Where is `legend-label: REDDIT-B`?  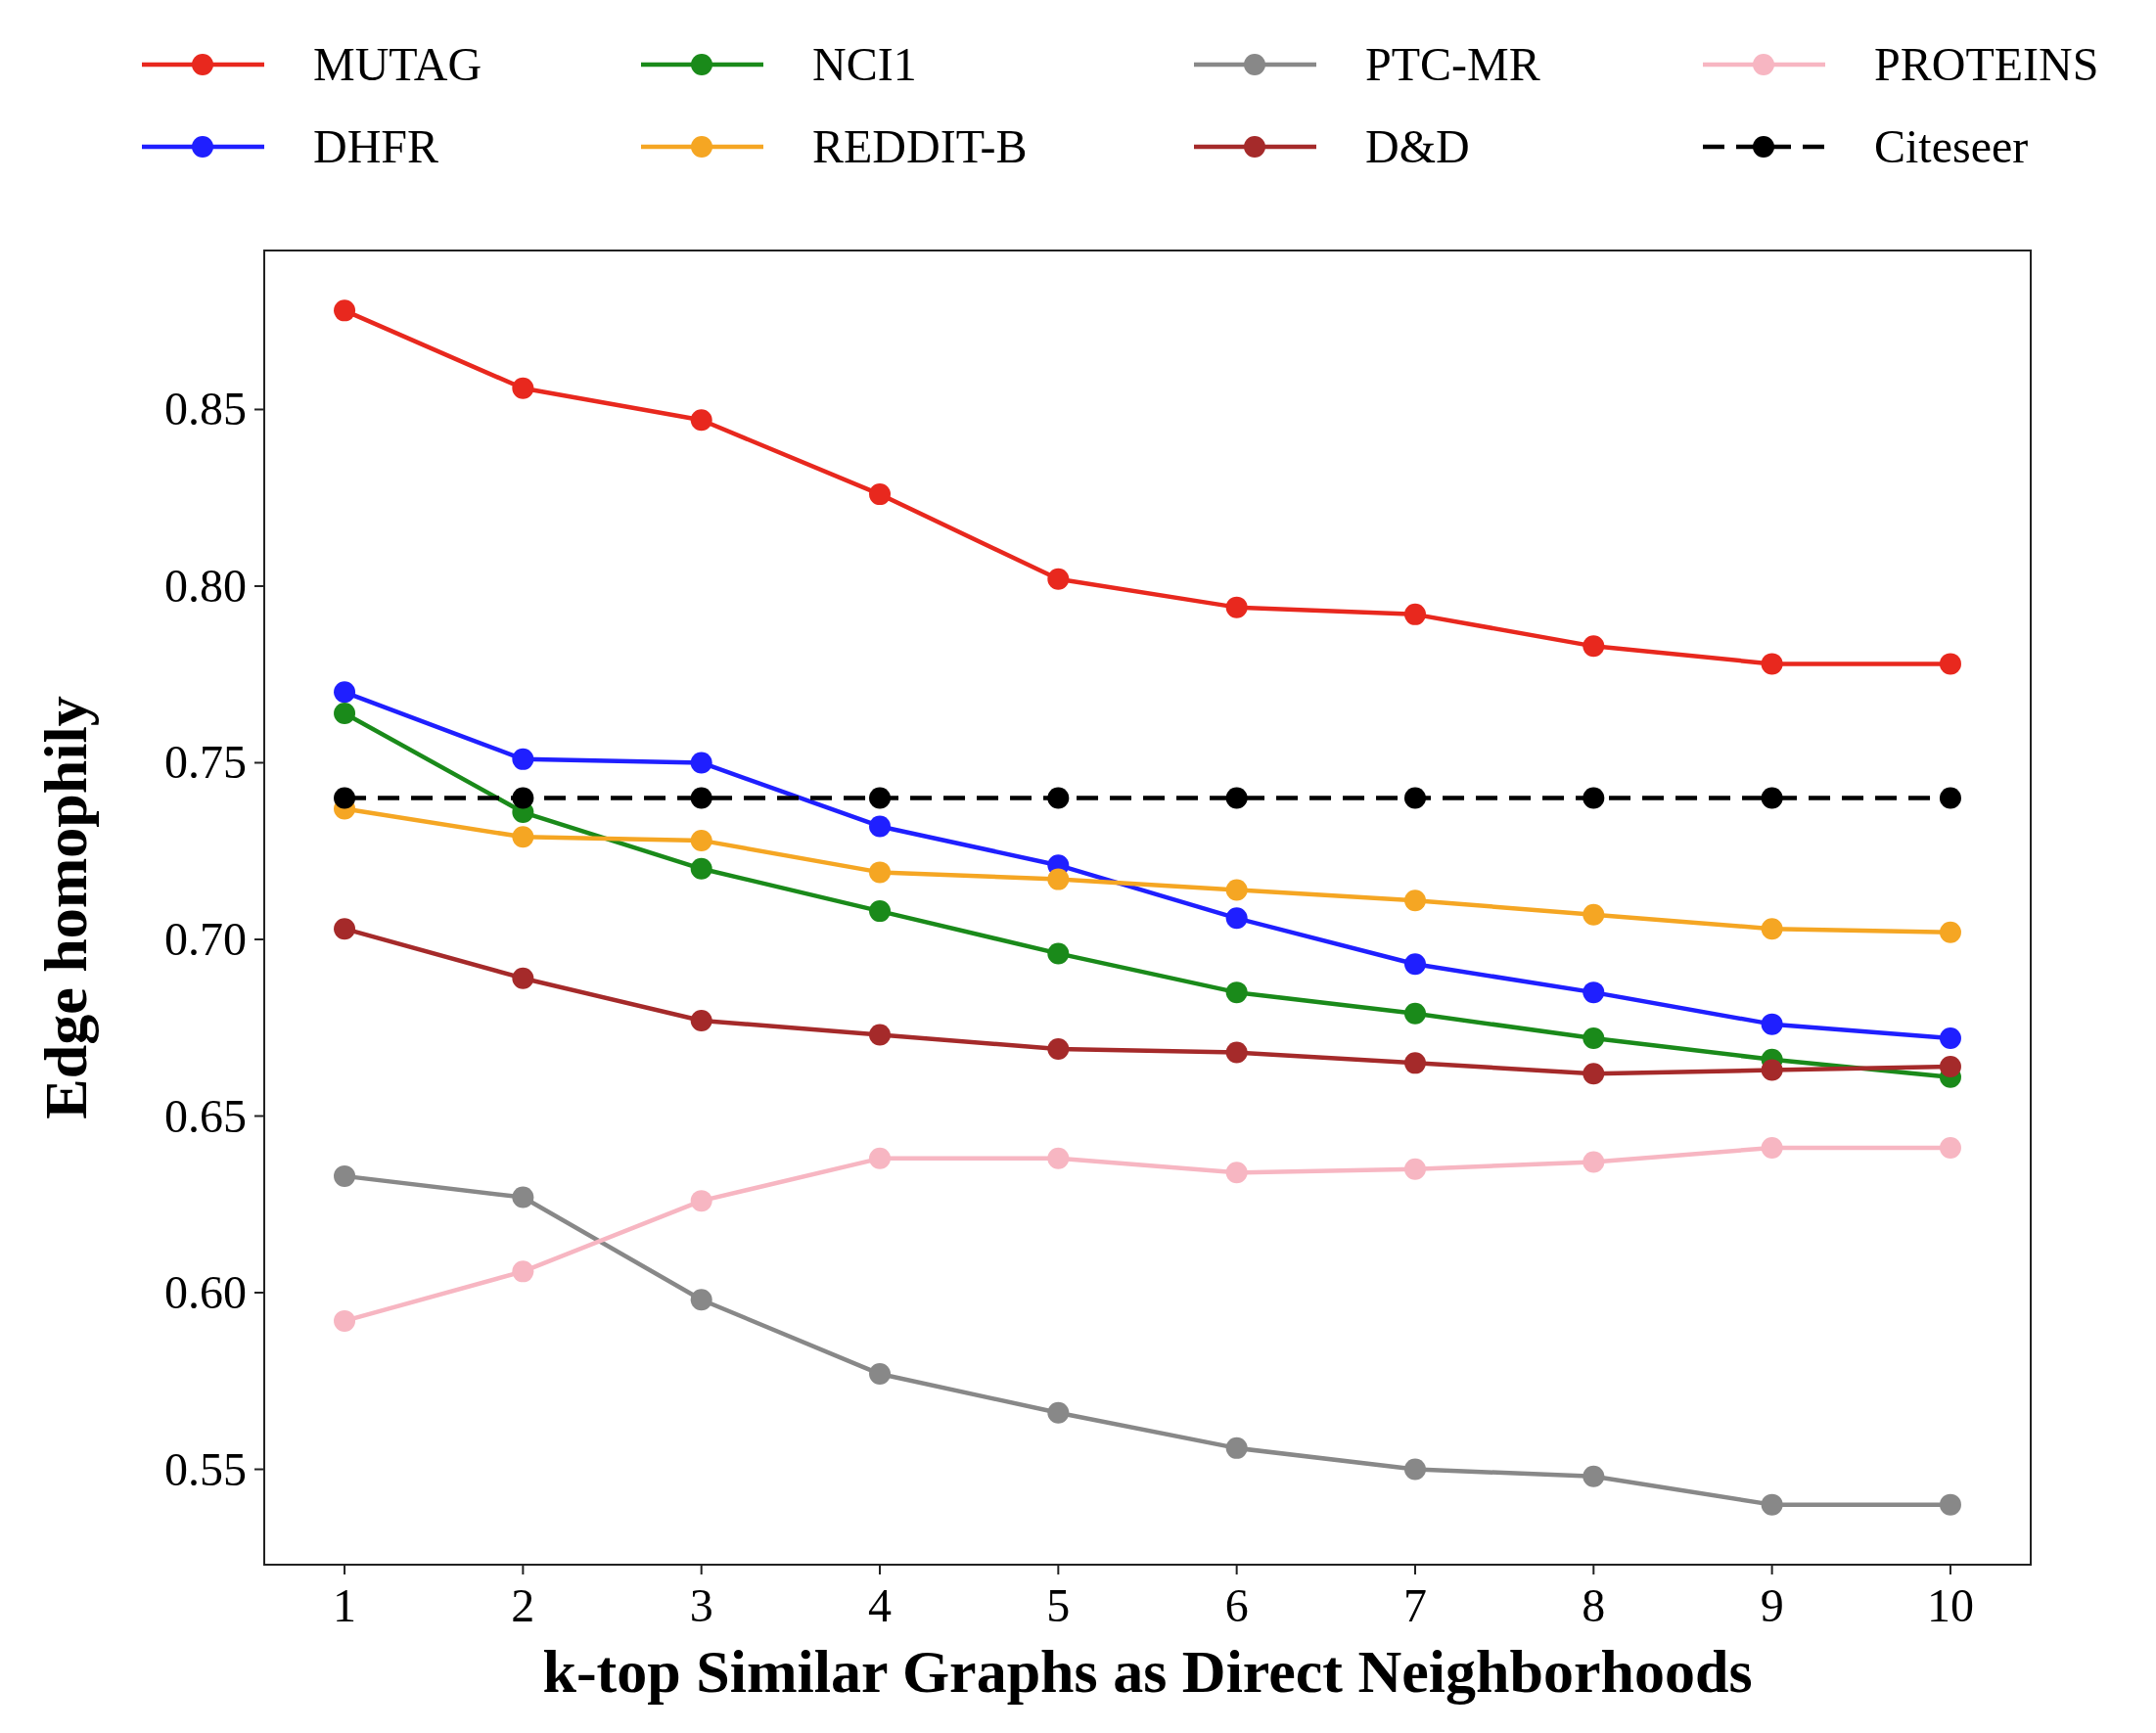
legend-label: REDDIT-B is located at coordinates (920, 146).